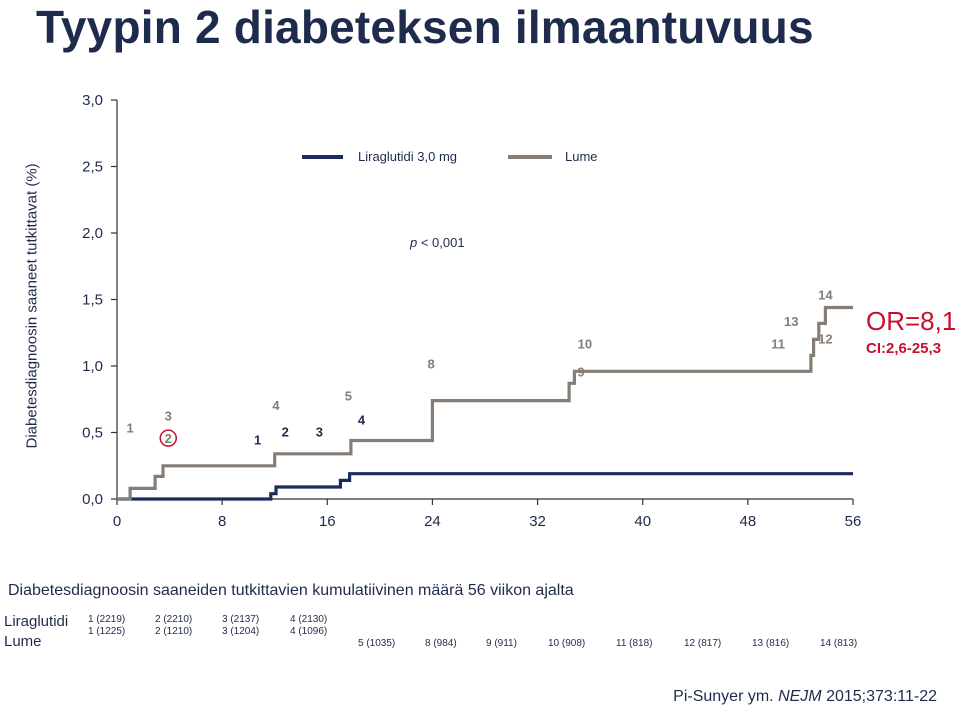  I want to click on risk-cell: 1 (1225), so click(107, 631).